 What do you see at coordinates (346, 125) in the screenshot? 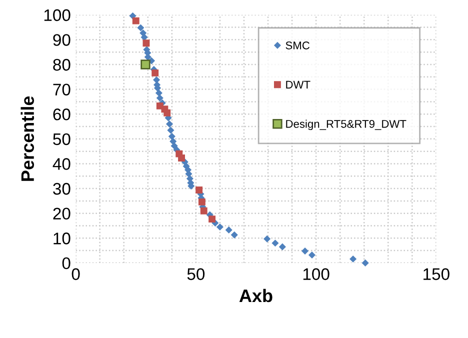
I see `legend-label: Design_RT5&RT9_DWT` at bounding box center [346, 125].